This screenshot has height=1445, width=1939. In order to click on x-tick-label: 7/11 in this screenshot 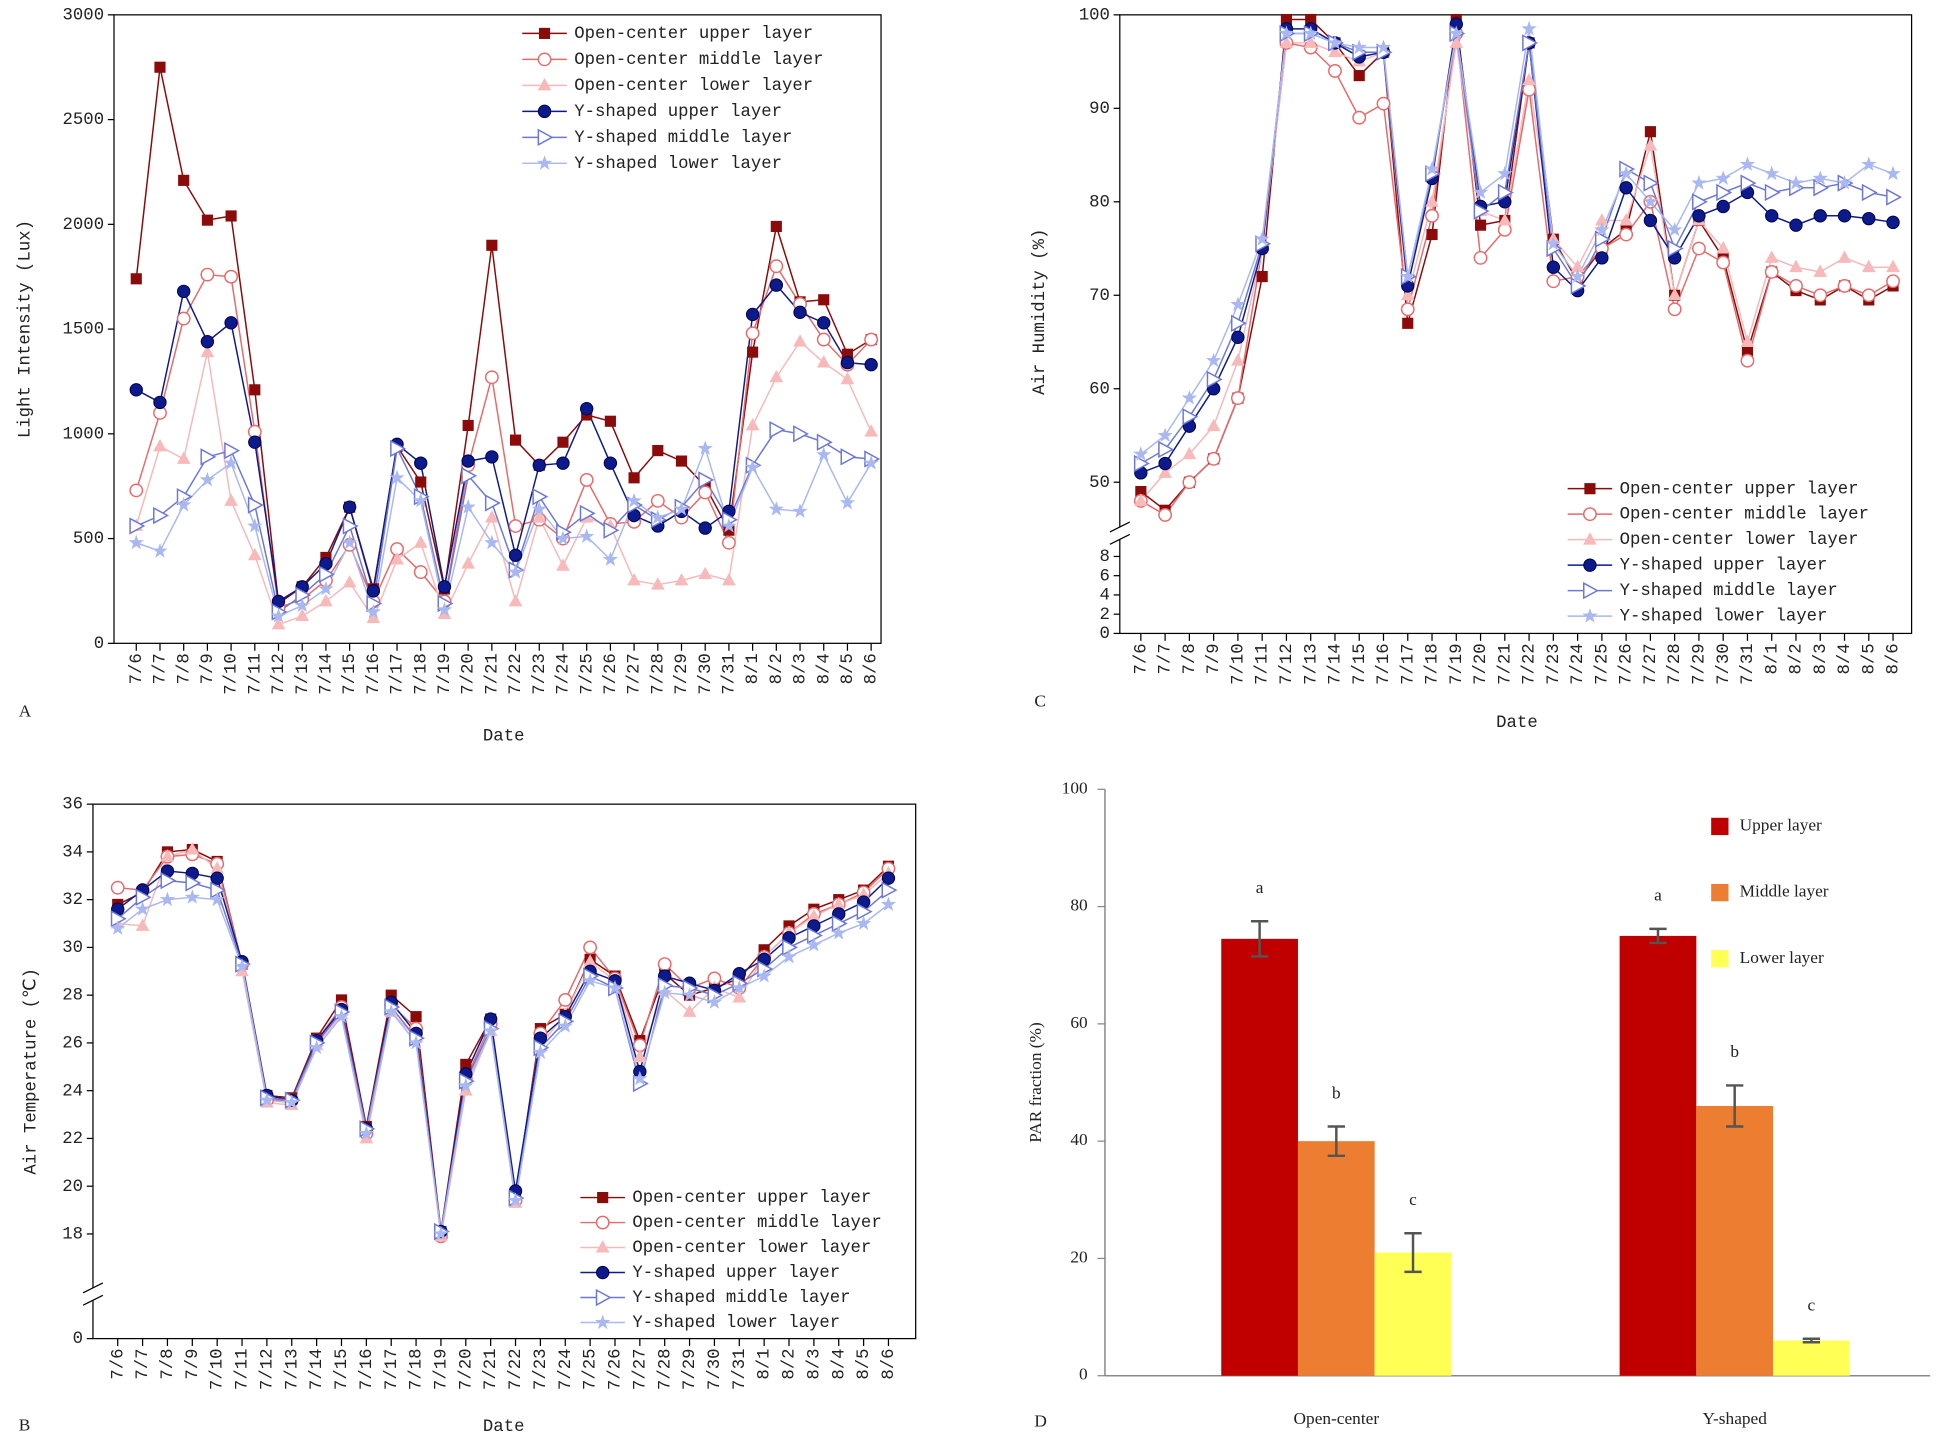, I will do `click(1263, 664)`.